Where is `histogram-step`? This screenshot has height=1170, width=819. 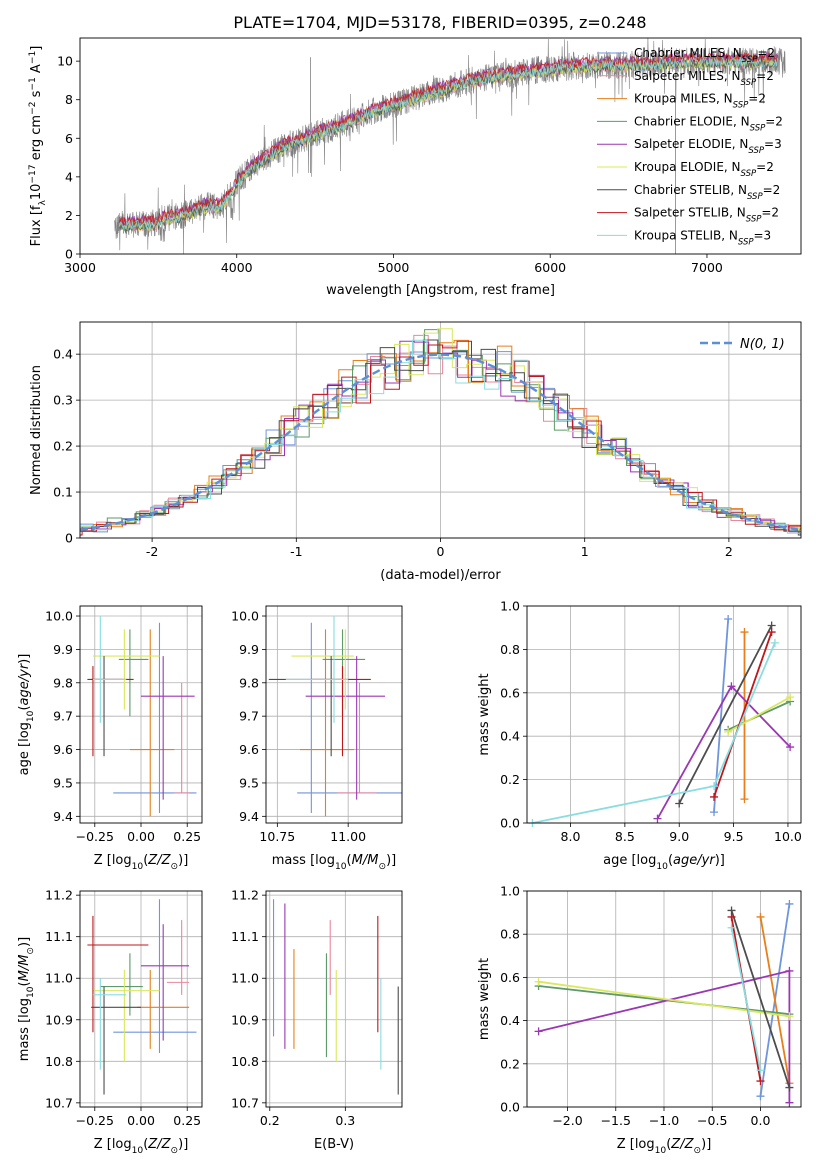
histogram-step is located at coordinates (440, 438).